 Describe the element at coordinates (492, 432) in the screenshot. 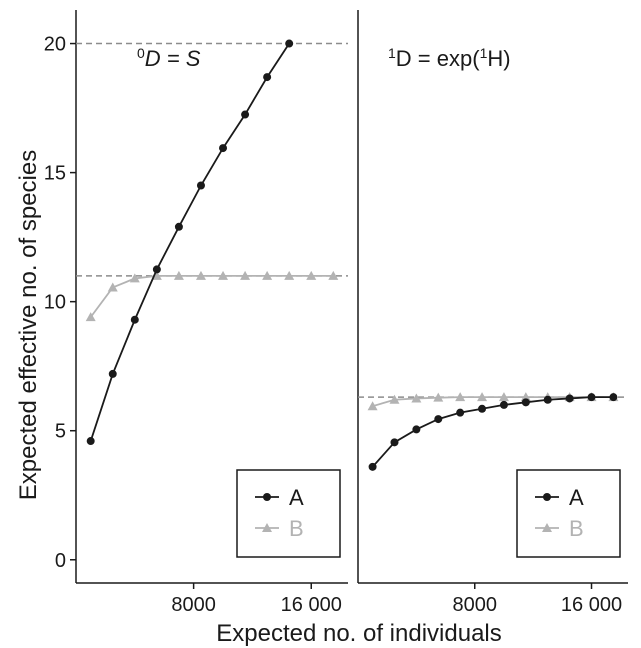

I see `series-line-a` at that location.